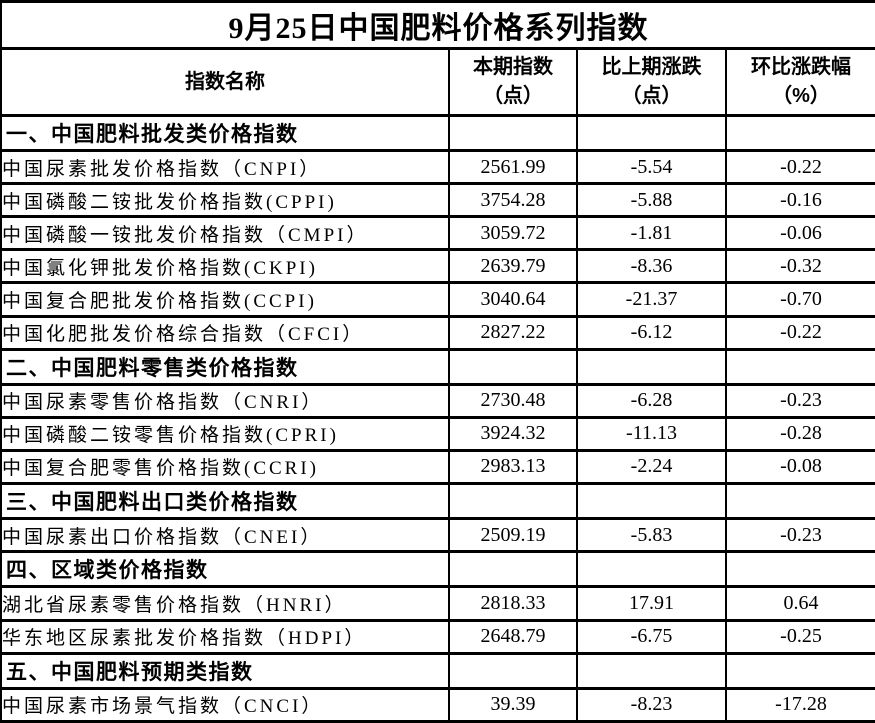  What do you see at coordinates (513, 200) in the screenshot?
I see `current-index-cell: 3754.28` at bounding box center [513, 200].